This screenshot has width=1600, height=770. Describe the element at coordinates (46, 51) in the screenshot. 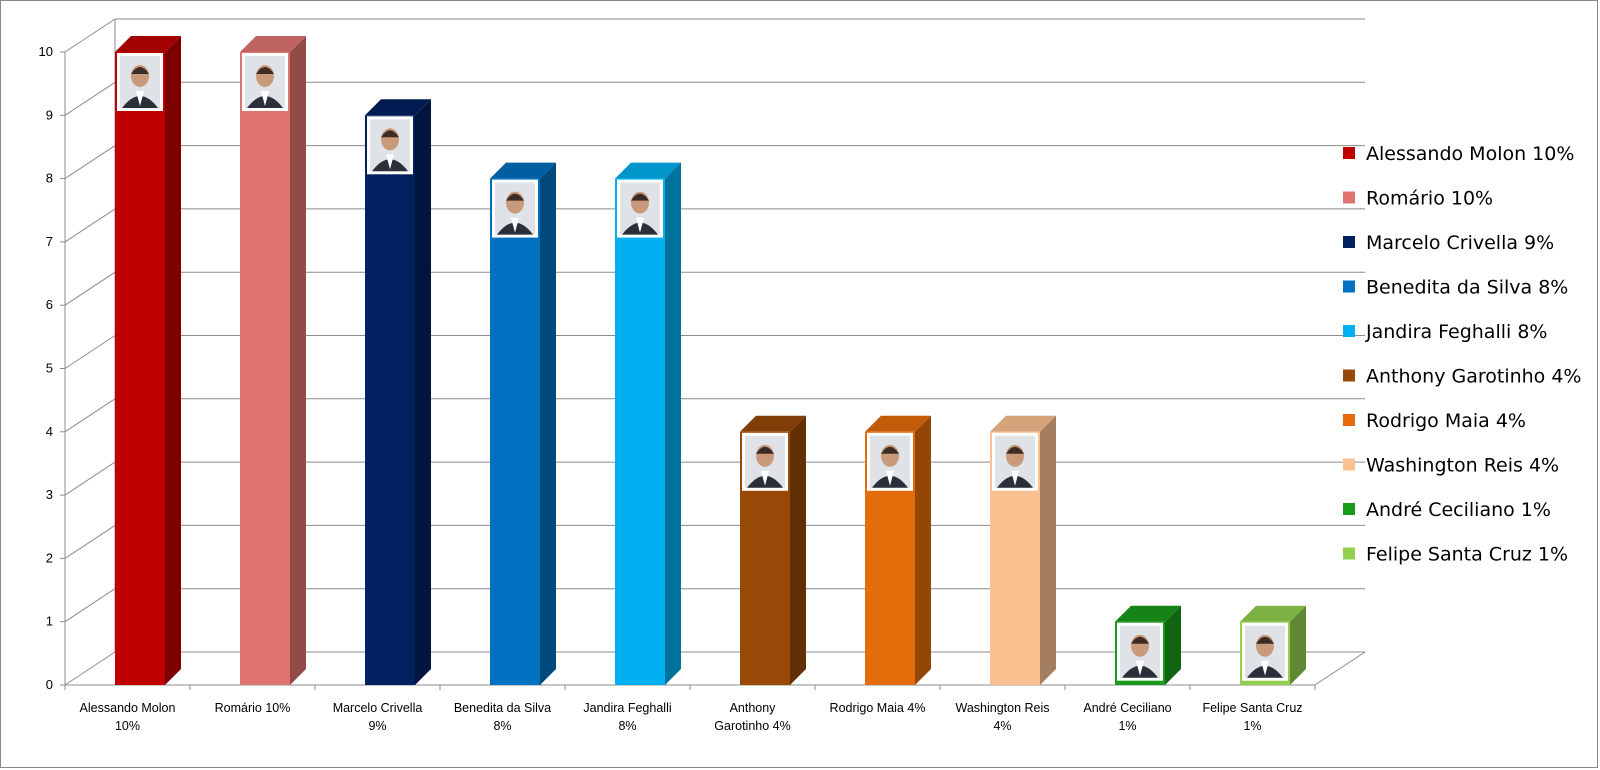

I see `y-tick-label: 10` at that location.